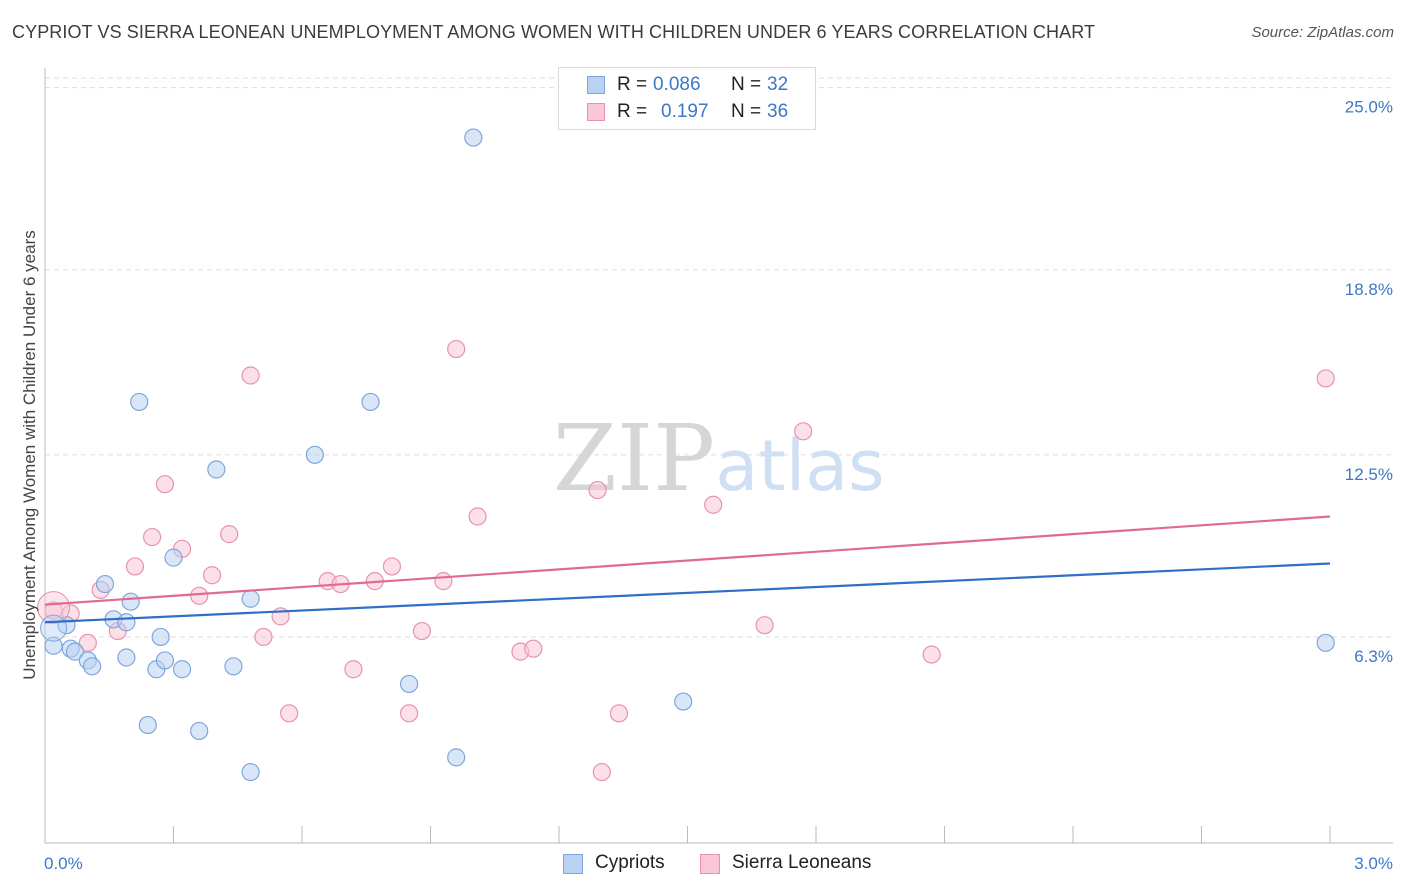 The width and height of the screenshot is (1406, 892). I want to click on series-swatch-blue, so click(573, 864).